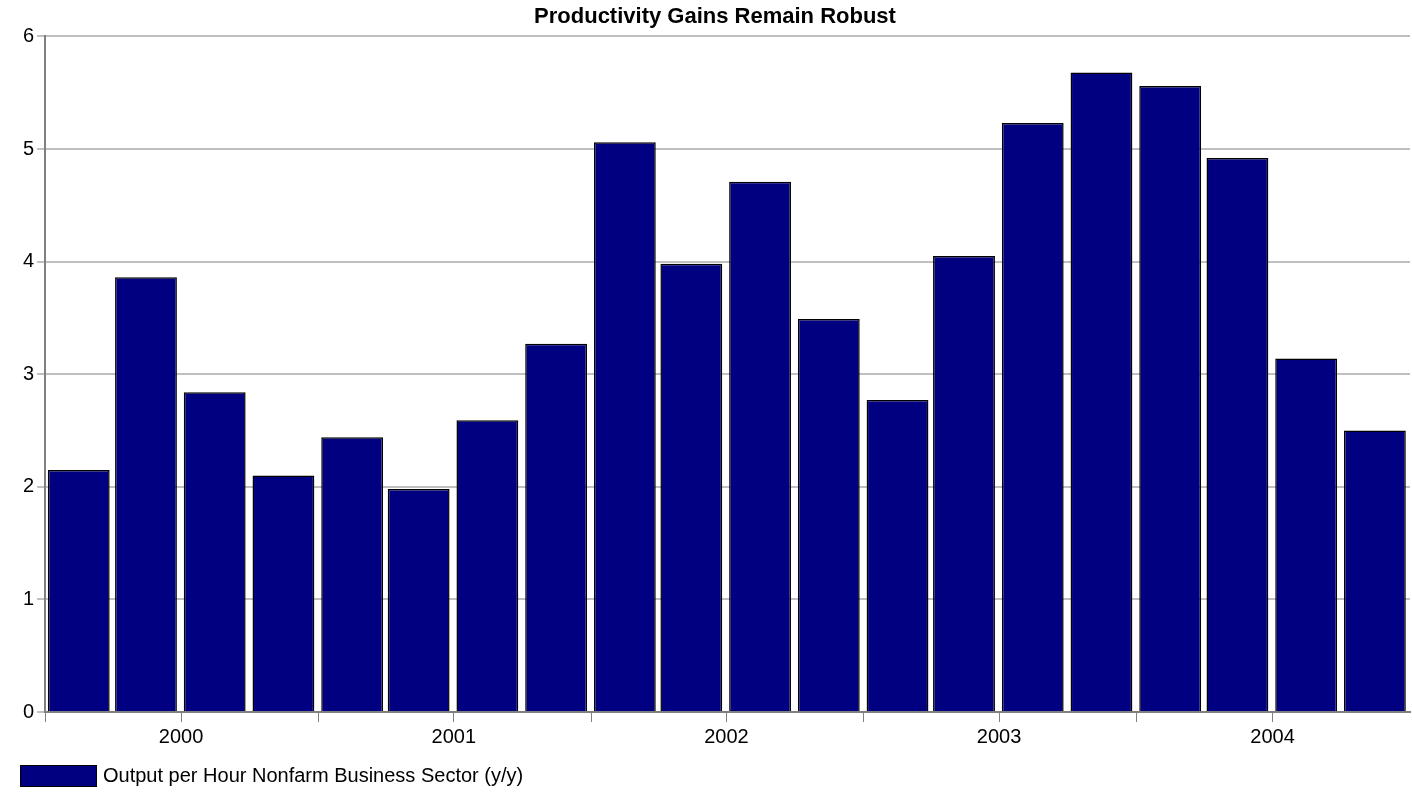 Image resolution: width=1412 pixels, height=808 pixels. What do you see at coordinates (29, 34) in the screenshot?
I see `y-tick-label: 6` at bounding box center [29, 34].